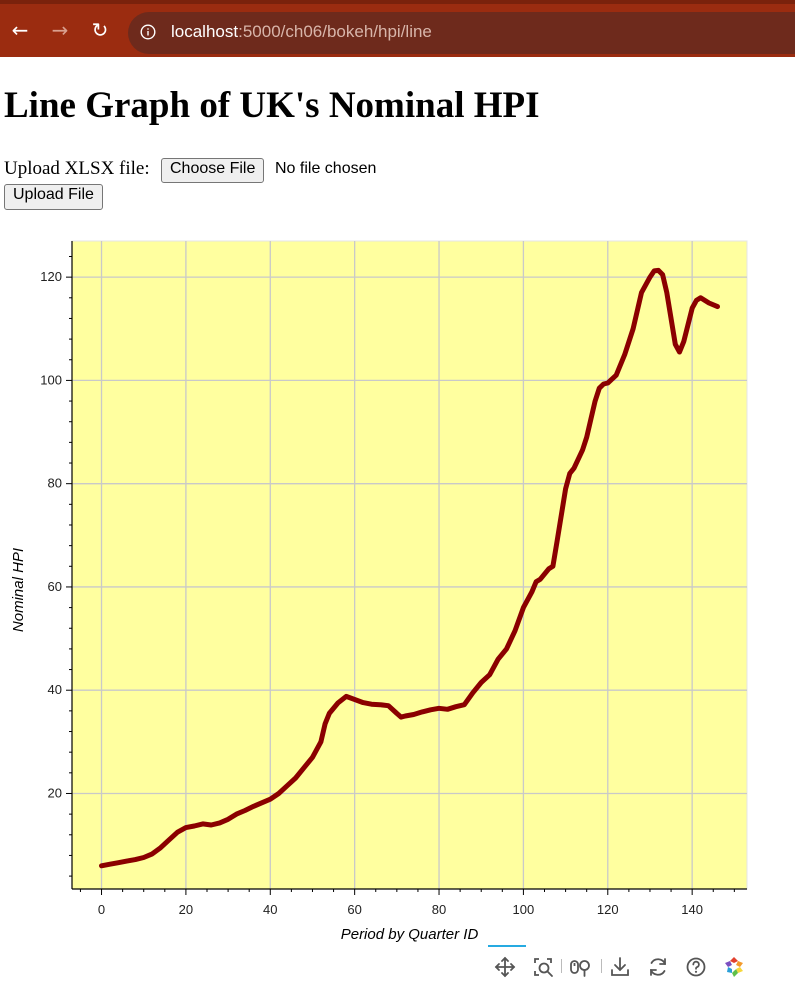 This screenshot has height=985, width=795. I want to click on page-title: Line Graph of UK's Nominal HPI, so click(272, 105).